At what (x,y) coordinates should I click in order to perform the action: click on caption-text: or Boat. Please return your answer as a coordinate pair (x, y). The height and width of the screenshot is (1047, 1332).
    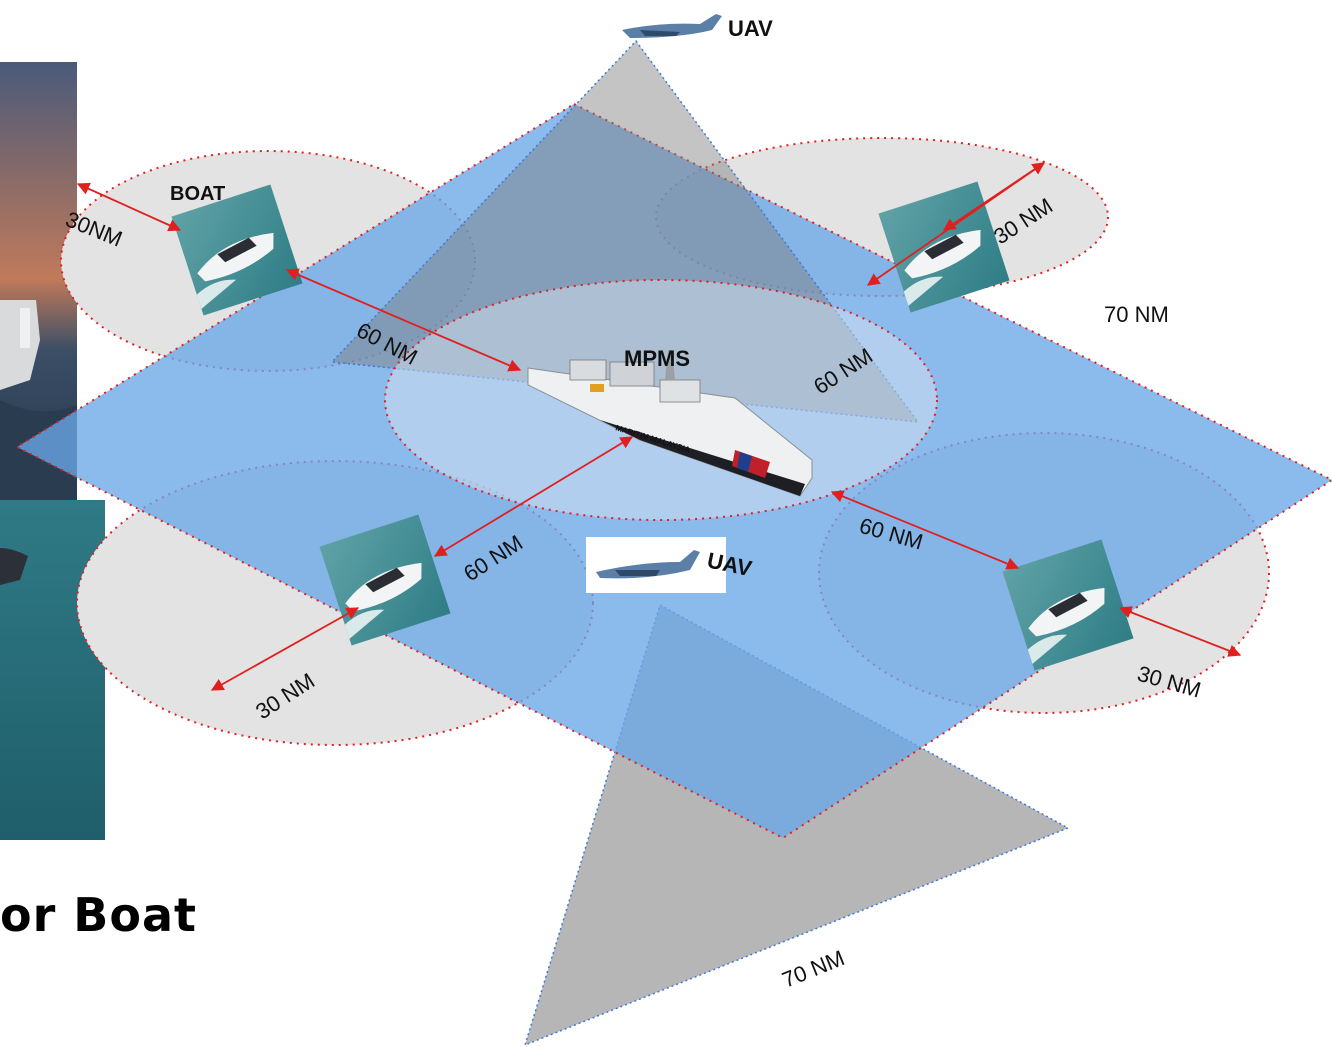
    Looking at the image, I should click on (98, 915).